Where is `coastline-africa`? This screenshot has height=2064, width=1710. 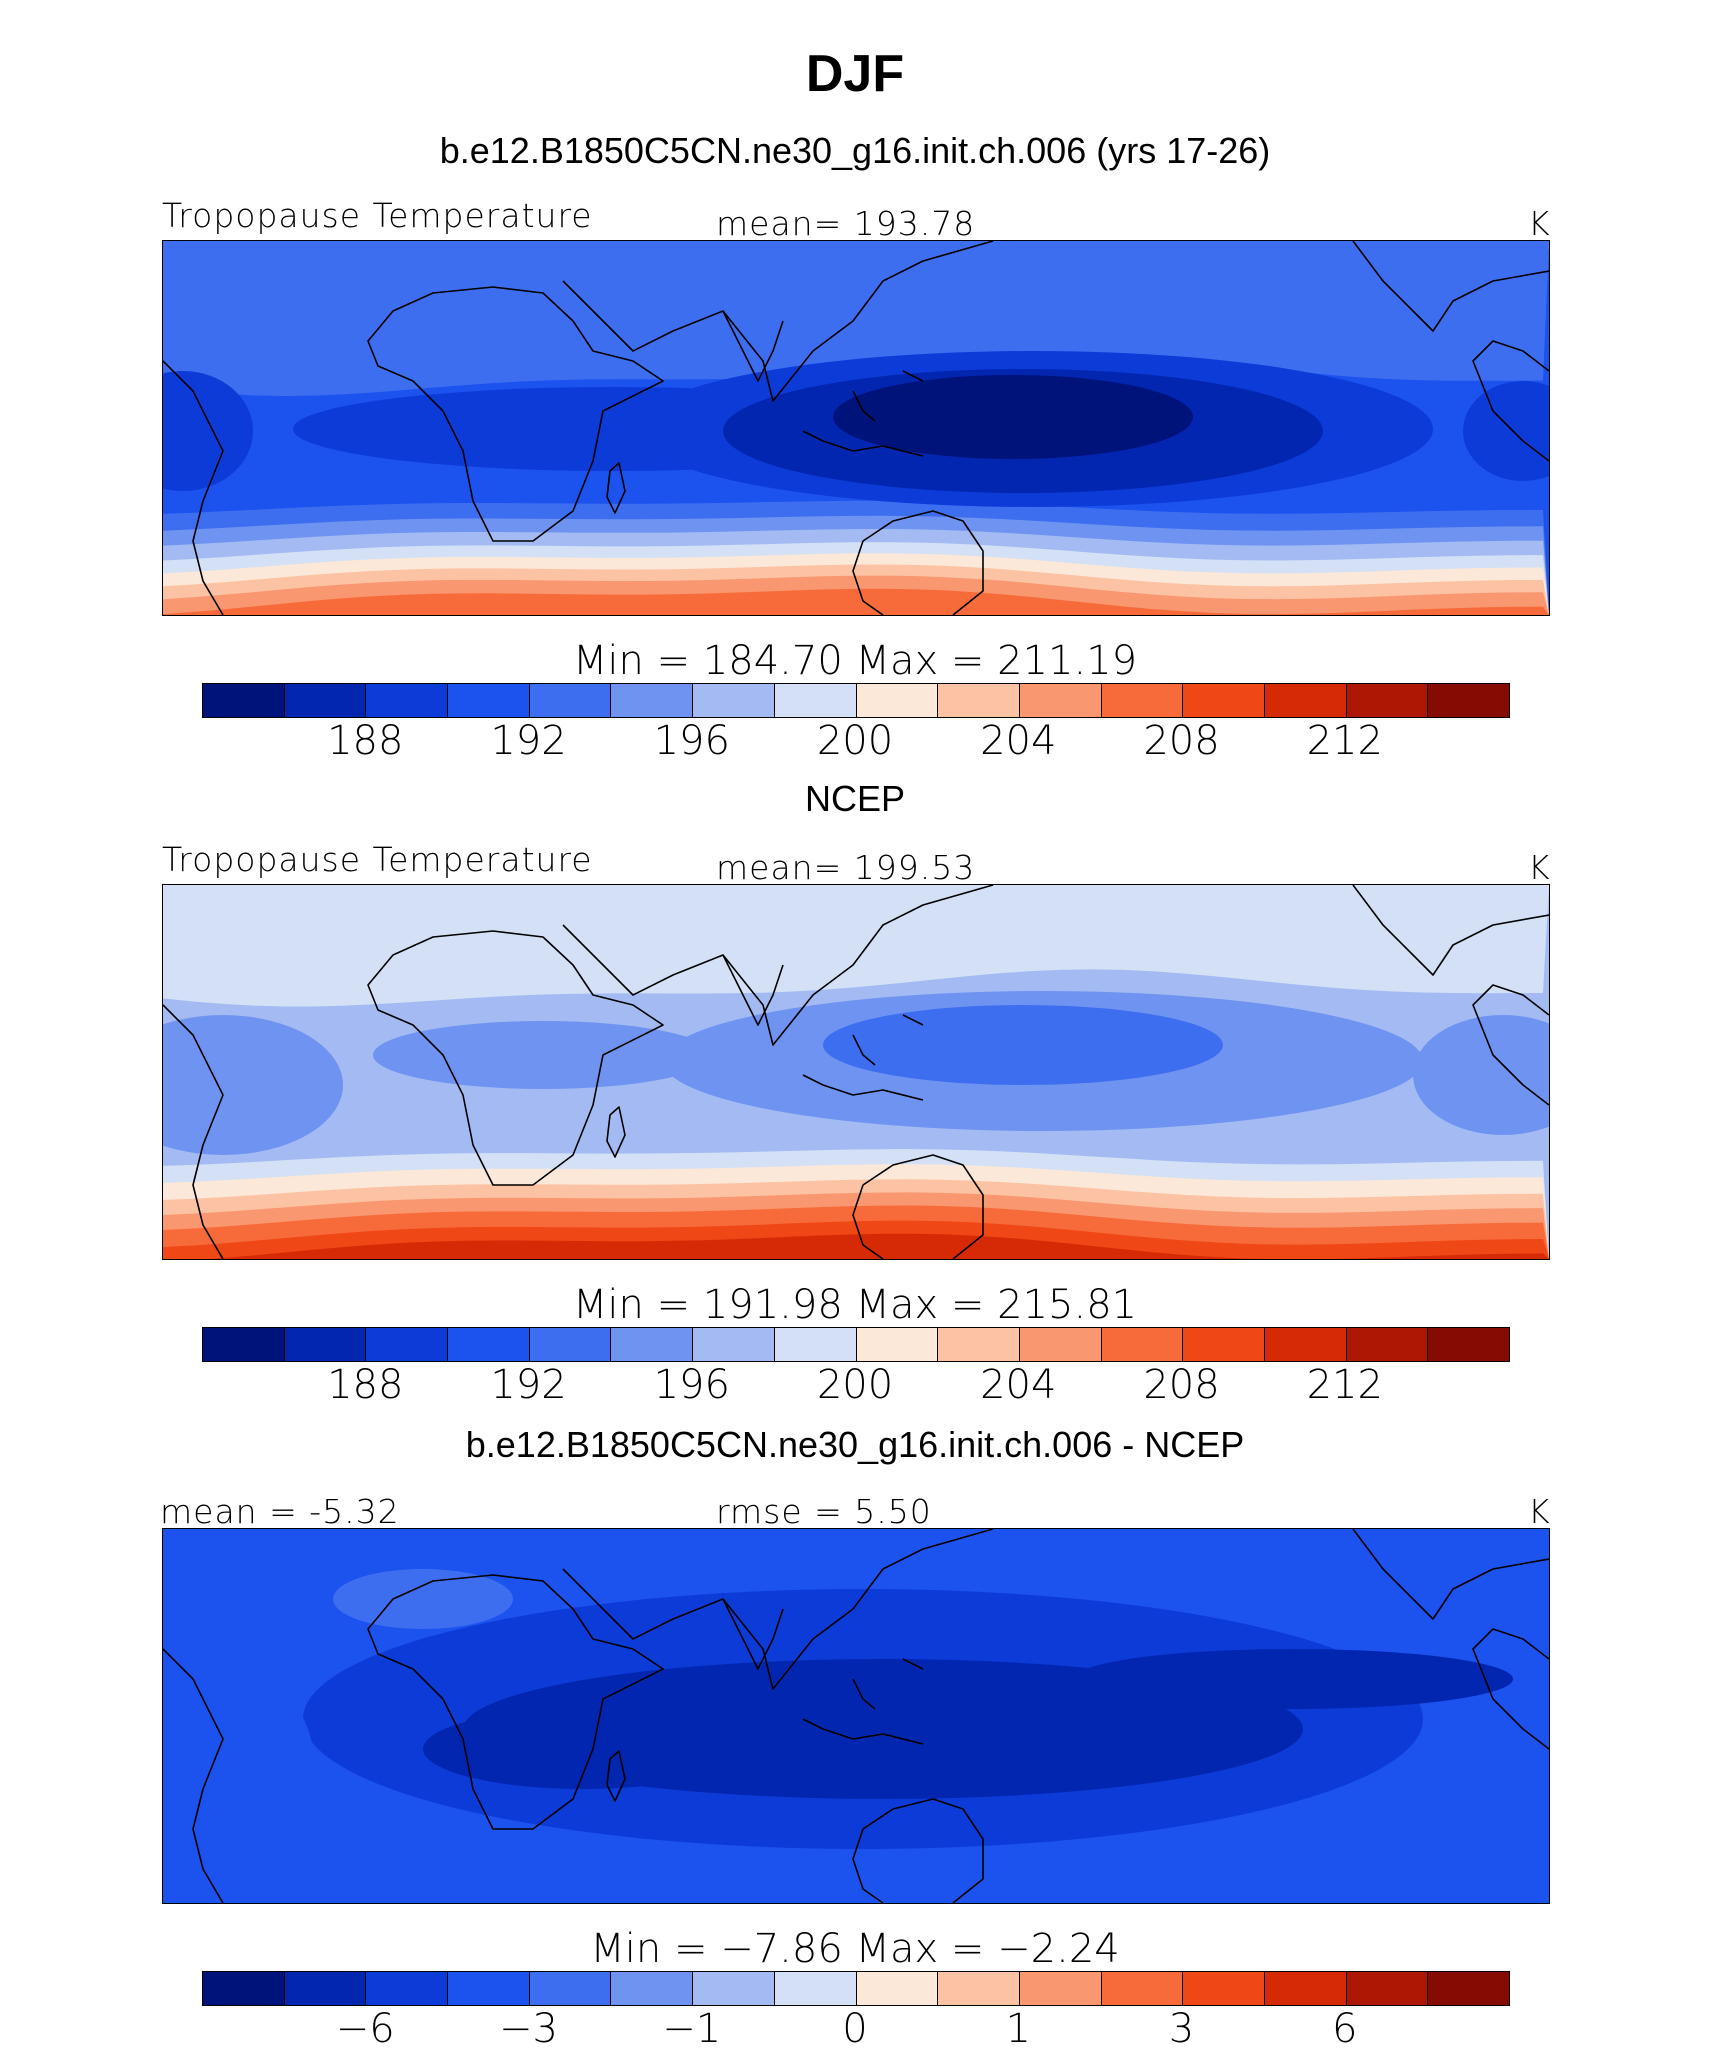 coastline-africa is located at coordinates (515, 414).